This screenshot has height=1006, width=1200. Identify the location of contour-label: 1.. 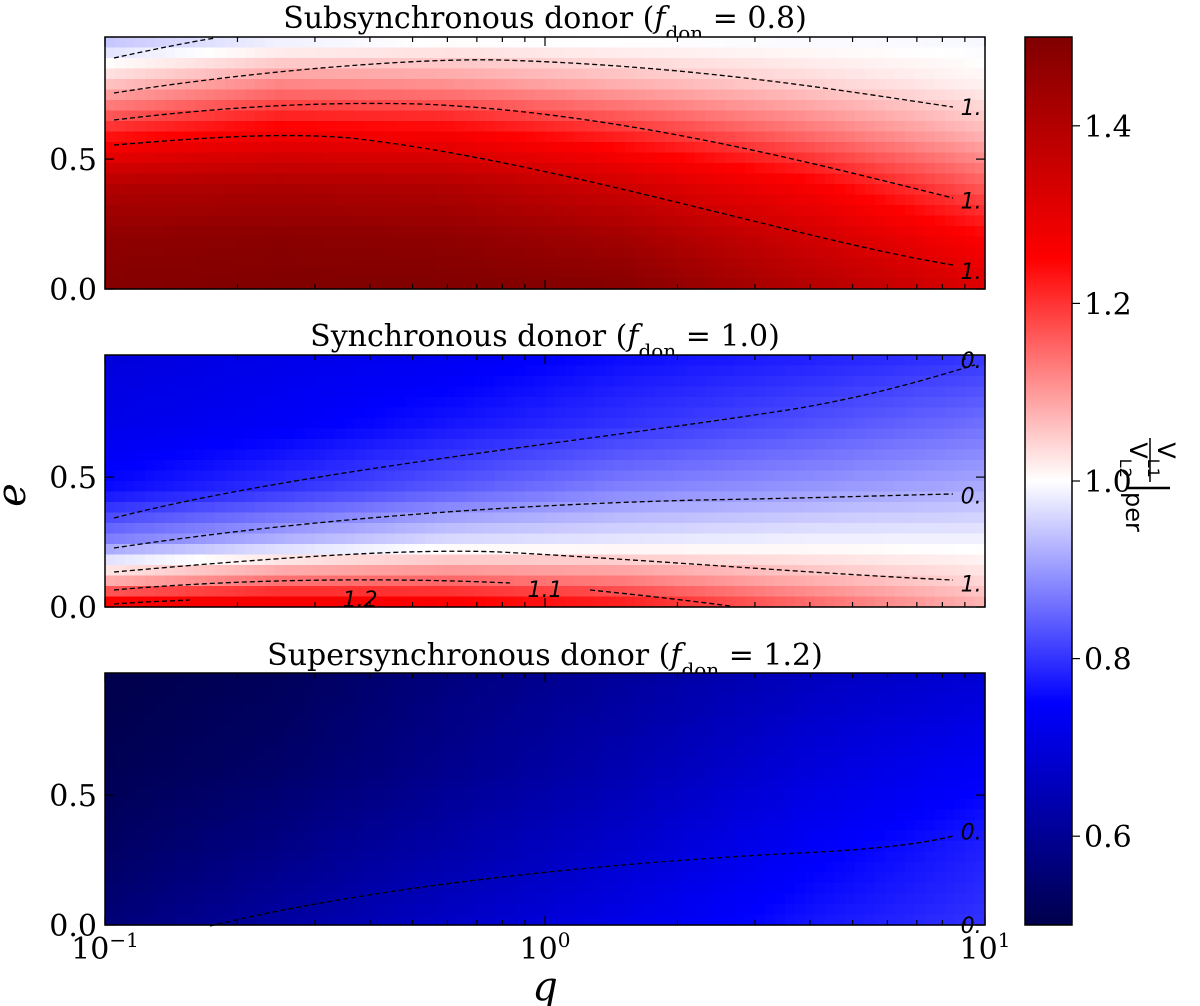
(971, 585).